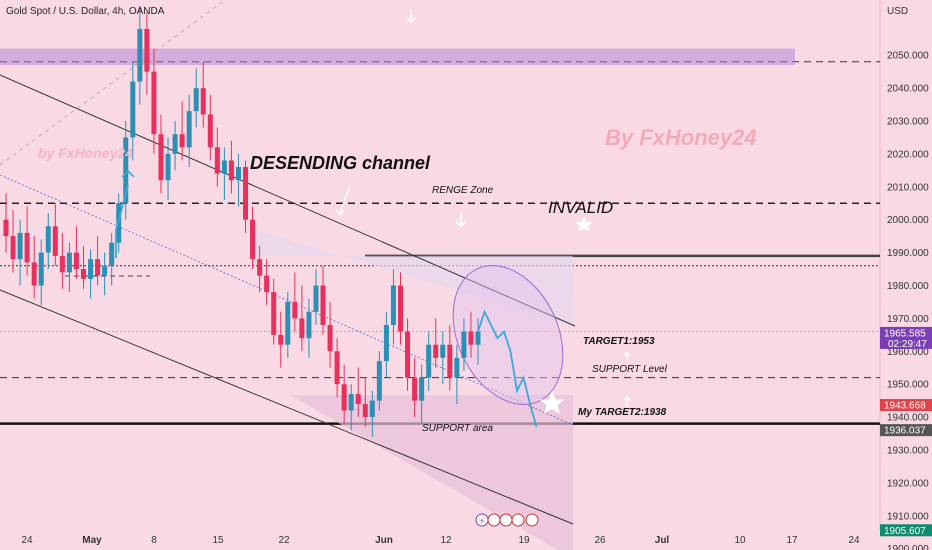 The height and width of the screenshot is (550, 932). I want to click on y-tick-label: 1930.000, so click(908, 451).